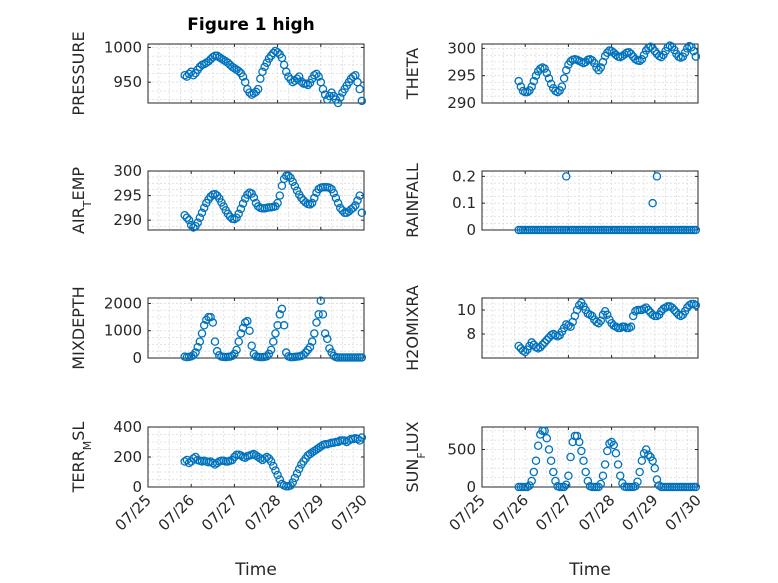 This screenshot has height=583, width=778. What do you see at coordinates (78, 327) in the screenshot?
I see `y-axis-label: MIXDEPTH` at bounding box center [78, 327].